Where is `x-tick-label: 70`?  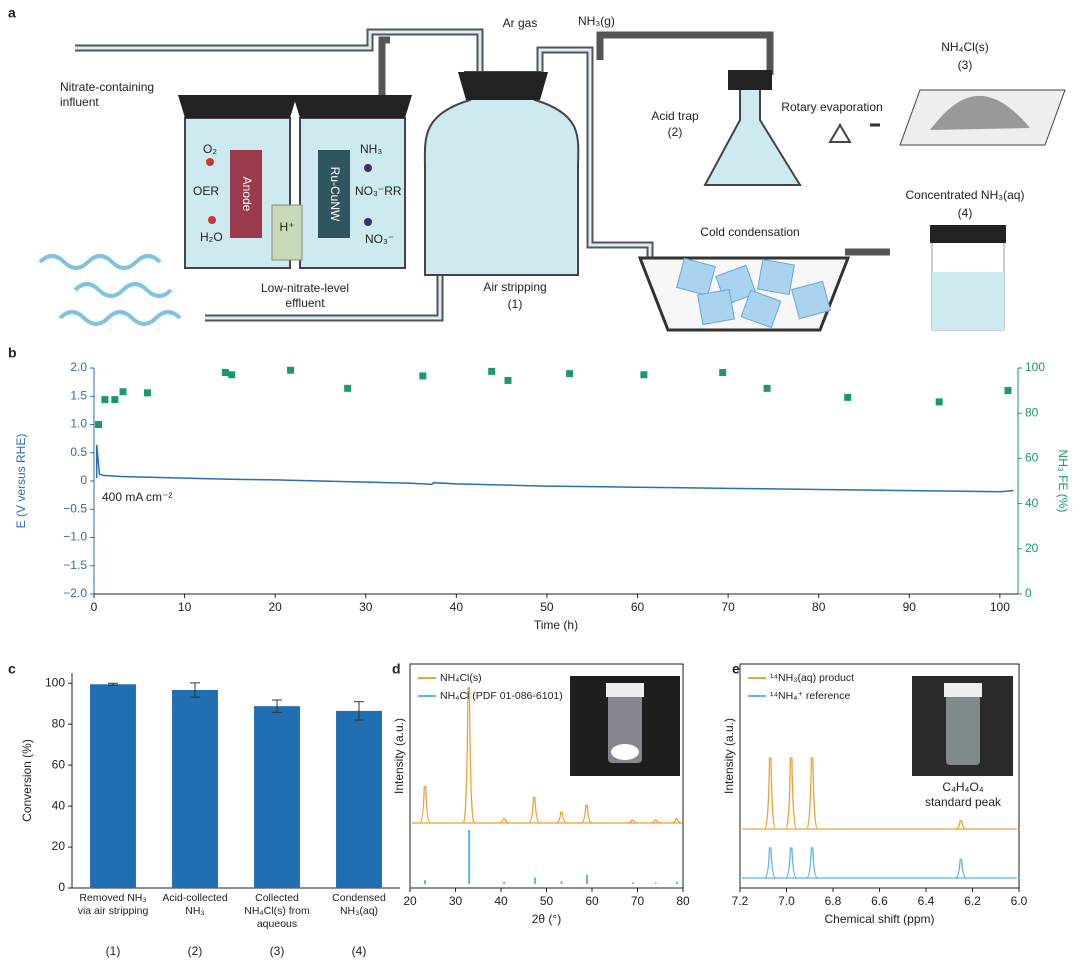 x-tick-label: 70 is located at coordinates (638, 901).